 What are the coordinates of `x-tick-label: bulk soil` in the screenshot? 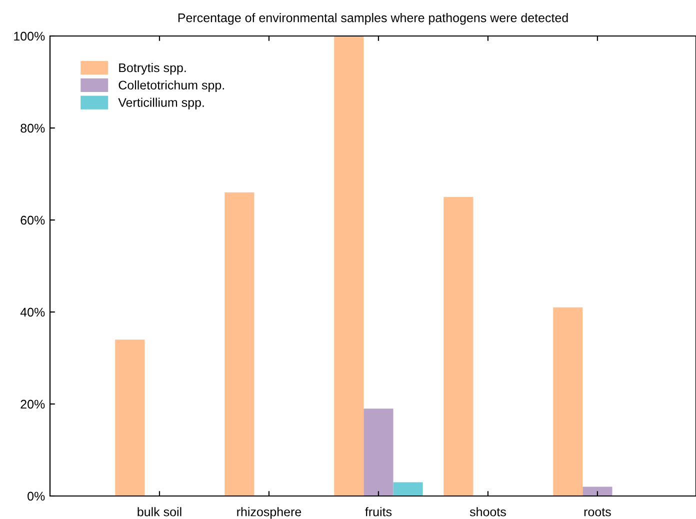 It's located at (160, 511).